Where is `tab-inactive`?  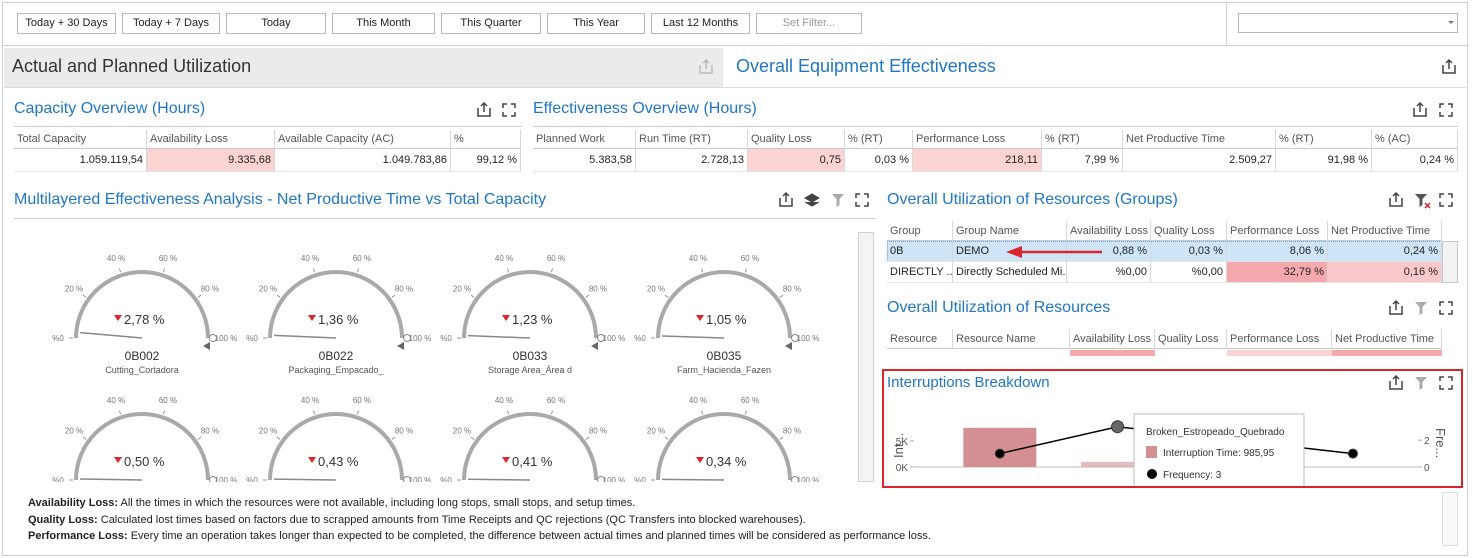 tab-inactive is located at coordinates (363, 67).